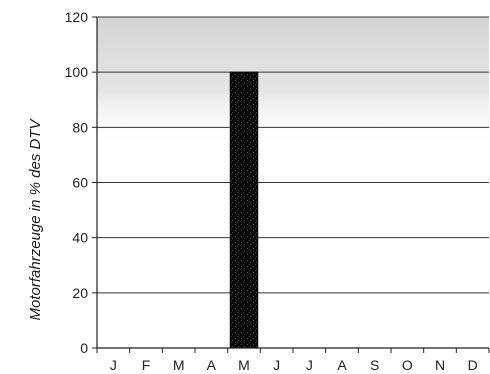  I want to click on y-tick-label: 40, so click(80, 238).